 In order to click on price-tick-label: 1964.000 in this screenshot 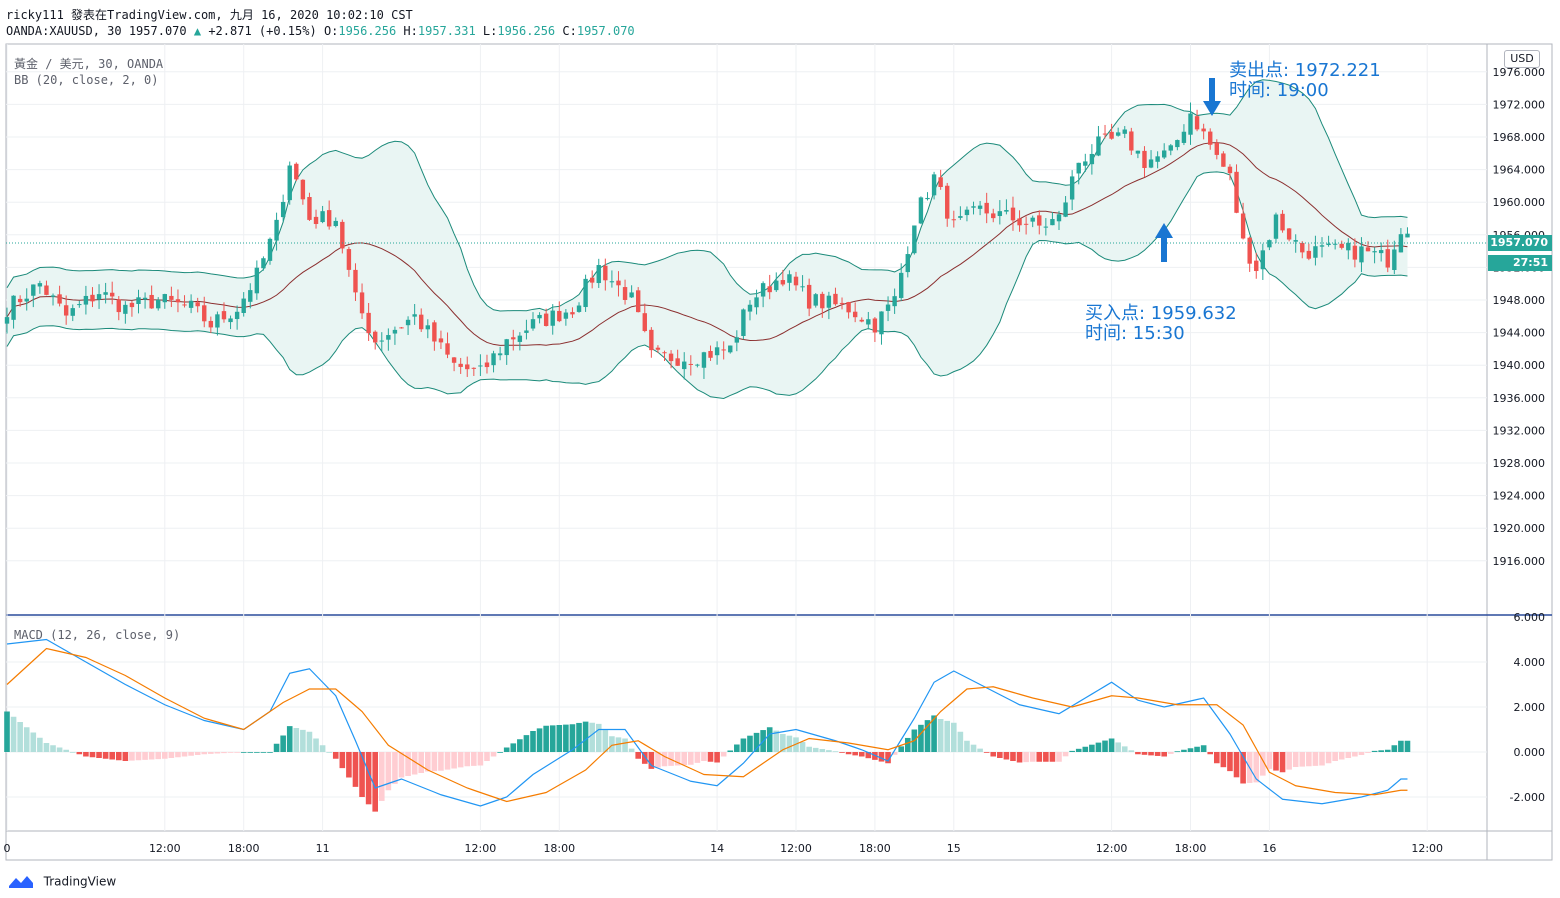, I will do `click(1519, 170)`.